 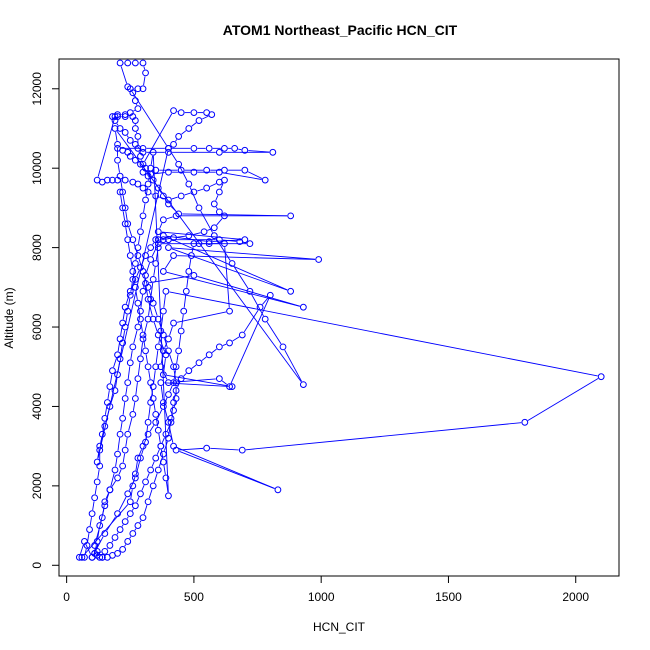 I want to click on y-tick-label: 12000, so click(x=37, y=89).